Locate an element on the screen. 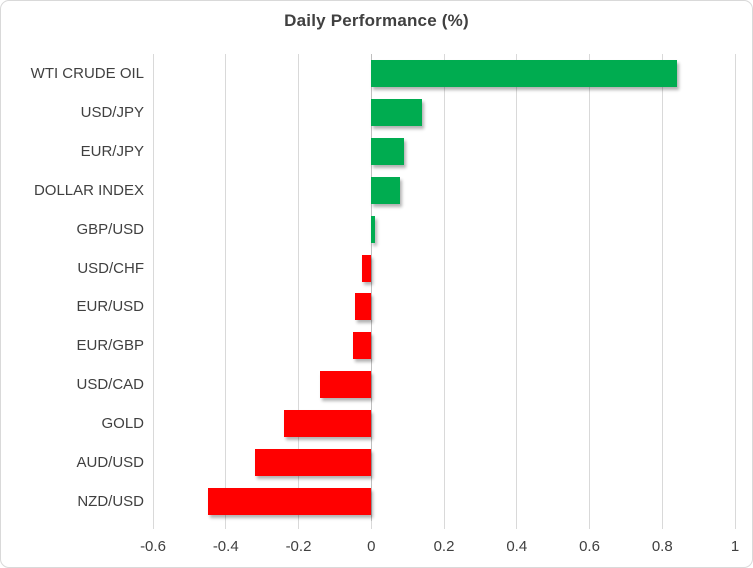  category-label-gold: GOLD is located at coordinates (122, 424).